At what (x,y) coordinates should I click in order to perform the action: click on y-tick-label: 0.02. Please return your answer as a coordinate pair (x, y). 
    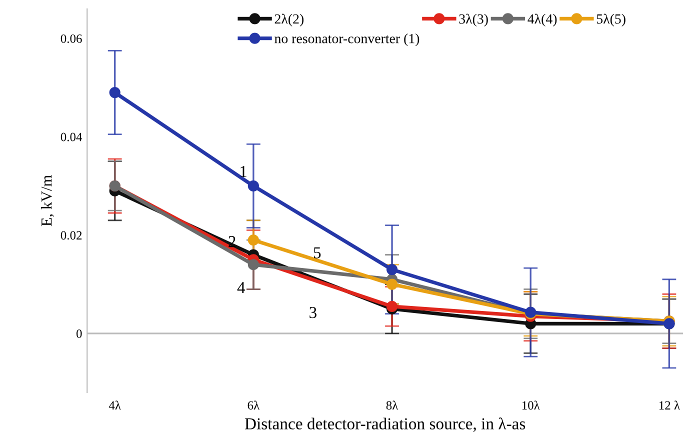
    Looking at the image, I should click on (71, 235).